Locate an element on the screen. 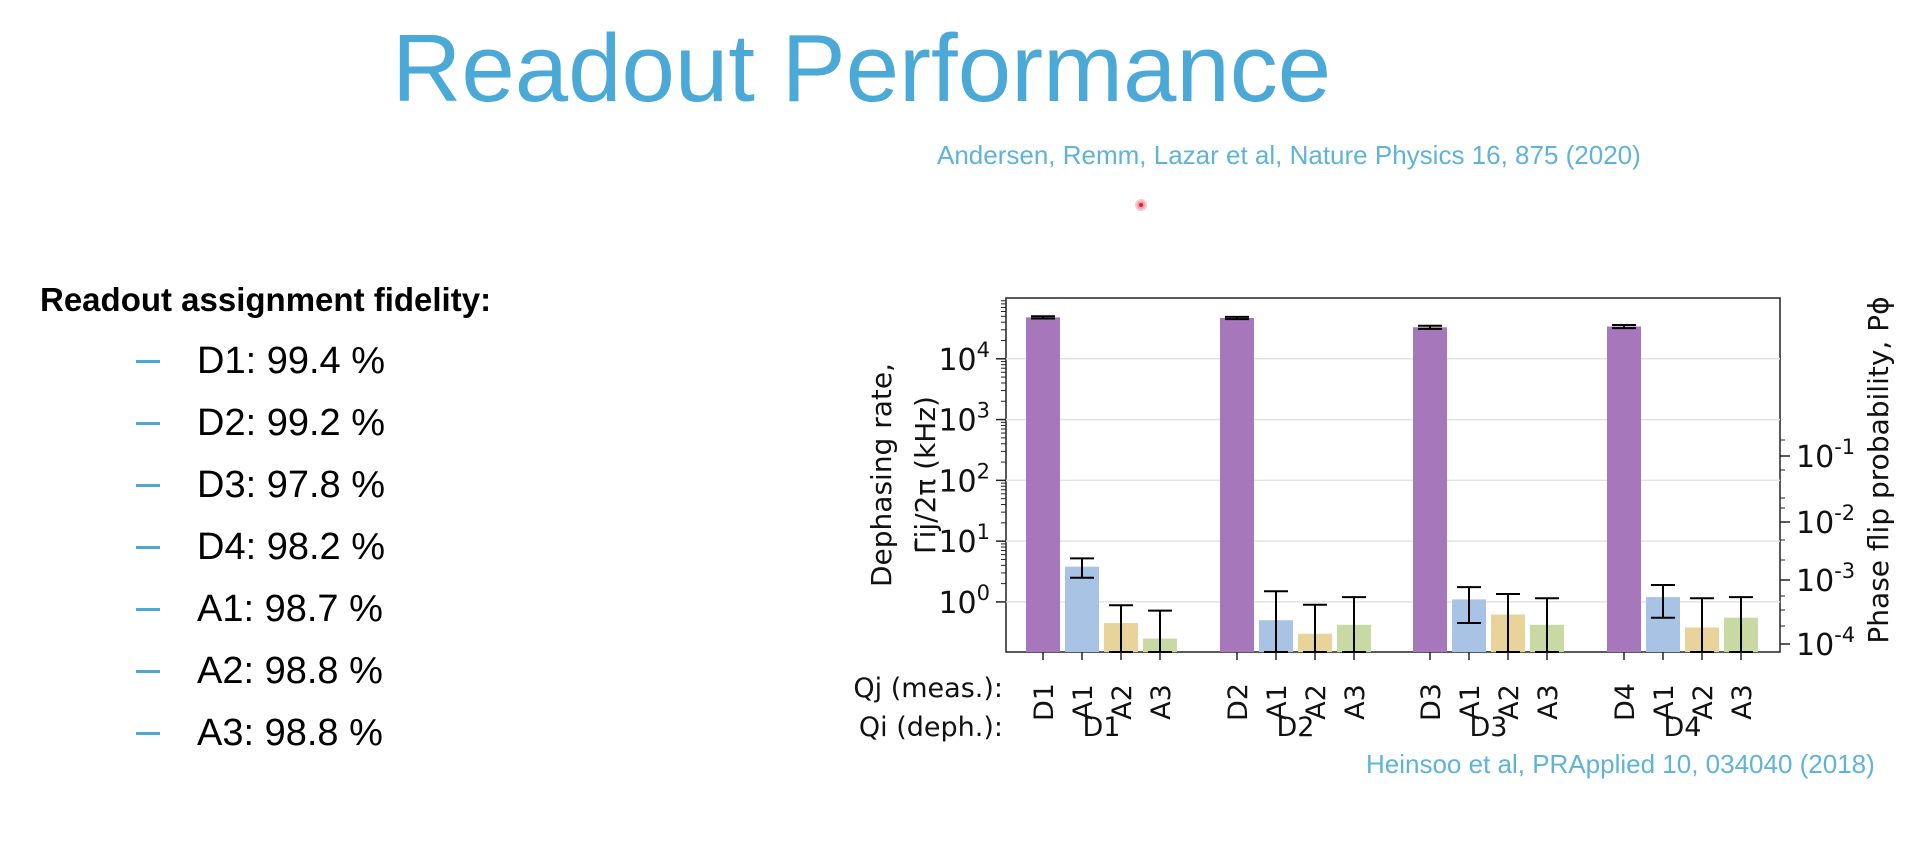 This screenshot has height=866, width=1928. x-tick-label: D2 is located at coordinates (1238, 702).